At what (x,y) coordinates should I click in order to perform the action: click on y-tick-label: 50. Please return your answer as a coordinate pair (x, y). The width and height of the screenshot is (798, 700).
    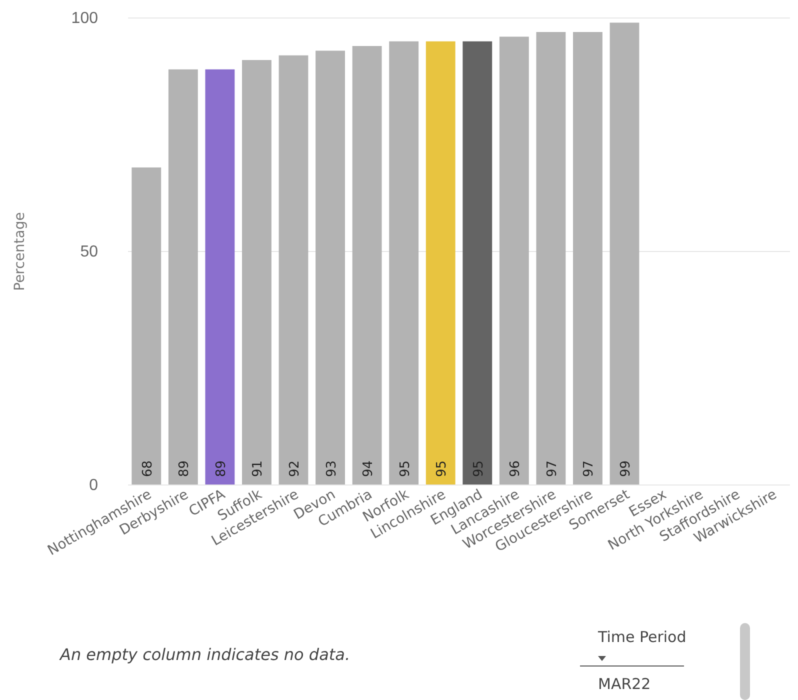
    Looking at the image, I should click on (89, 252).